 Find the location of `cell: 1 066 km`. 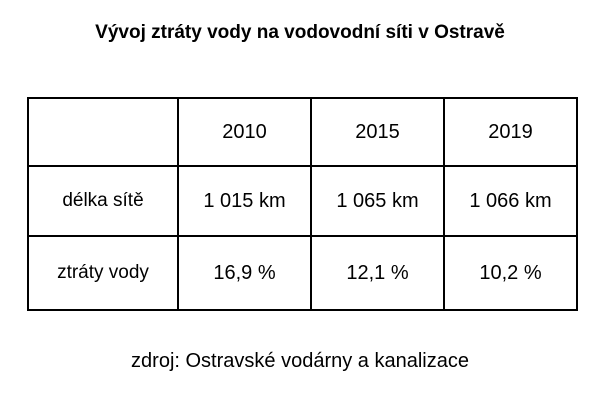

cell: 1 066 km is located at coordinates (510, 201).